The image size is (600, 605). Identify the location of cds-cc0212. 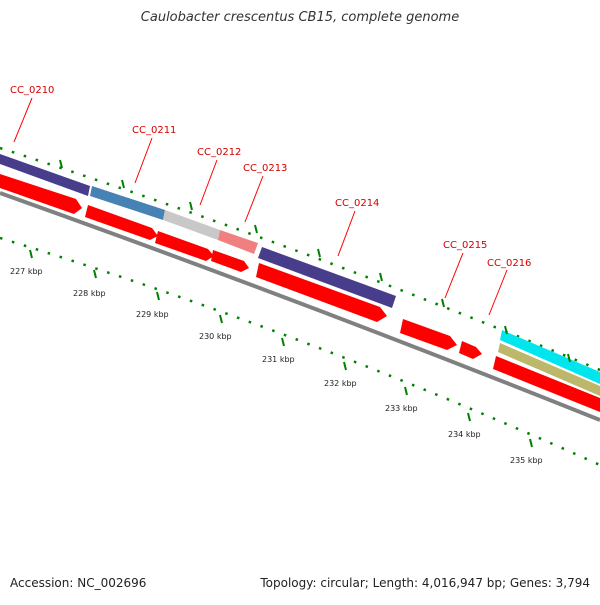
(184, 246).